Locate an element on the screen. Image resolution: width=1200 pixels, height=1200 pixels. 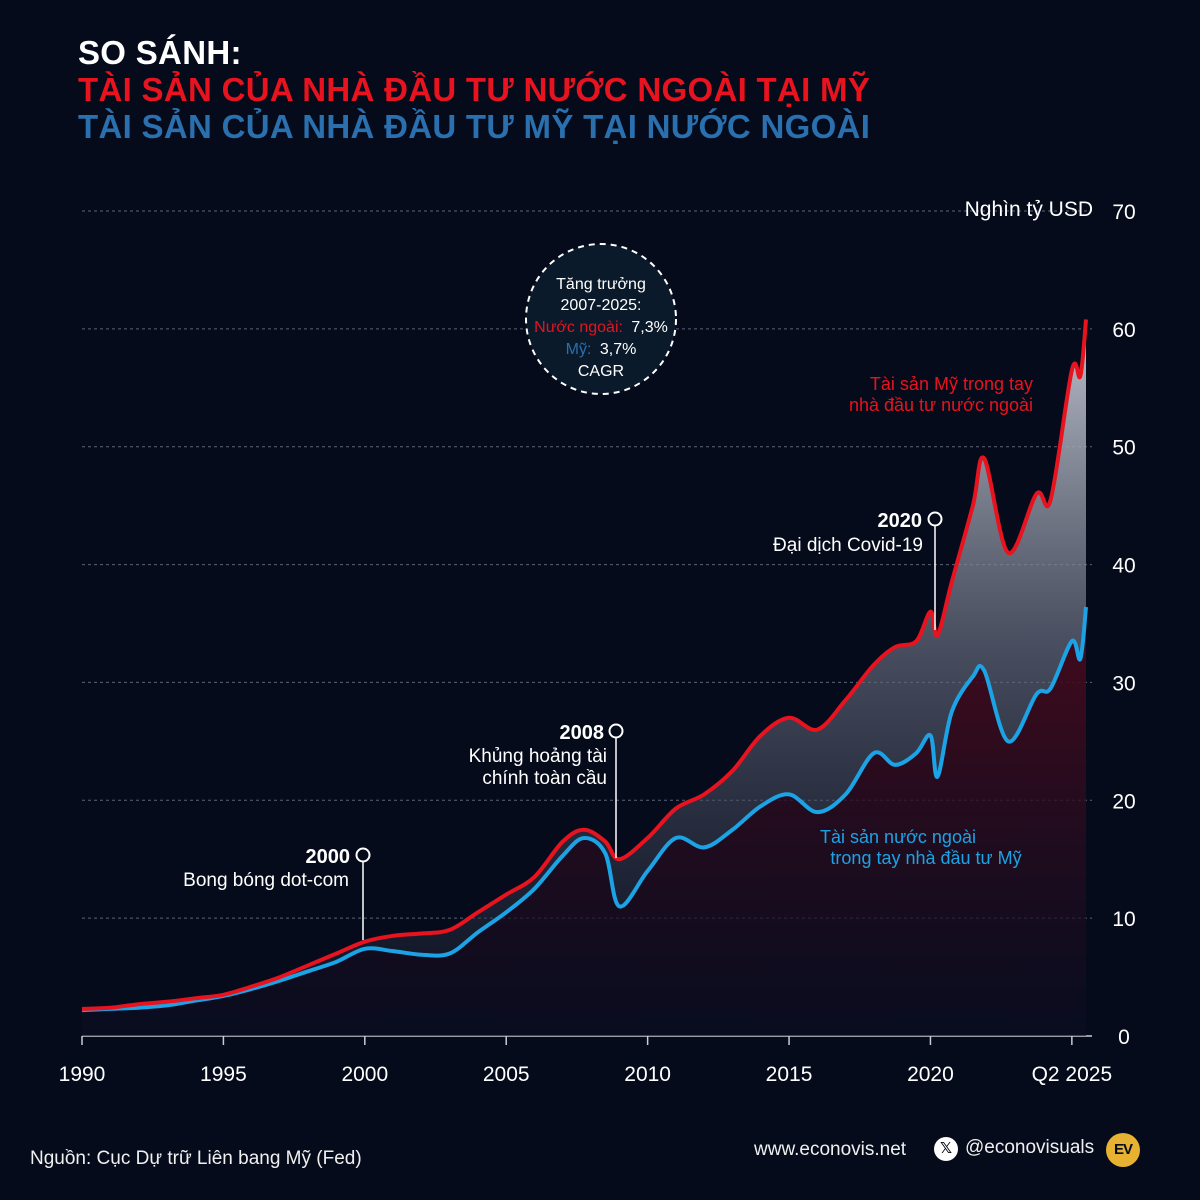
y-axis: 0 10 20 30 40 50 60 70 is located at coordinates (1123, 625).